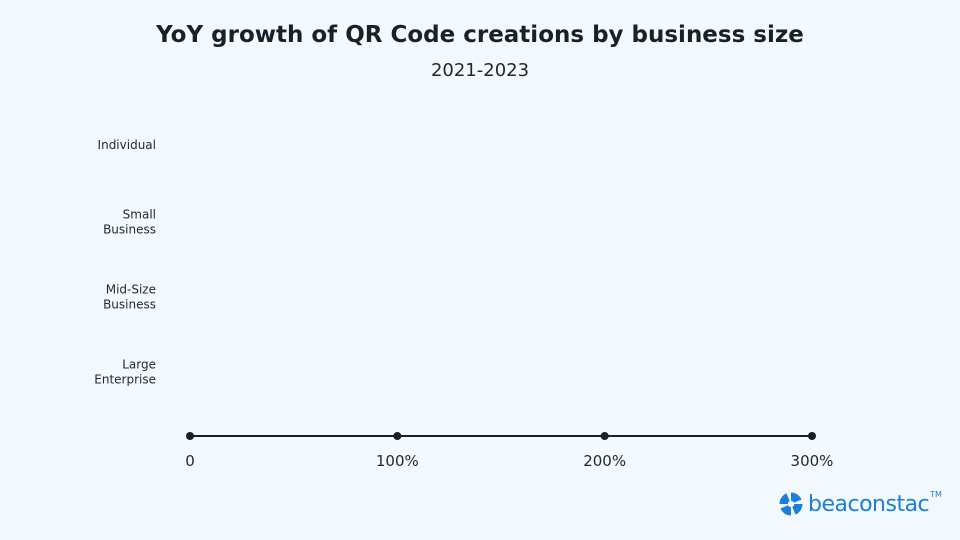  What do you see at coordinates (125, 380) in the screenshot?
I see `category-label-line: Enterprise` at bounding box center [125, 380].